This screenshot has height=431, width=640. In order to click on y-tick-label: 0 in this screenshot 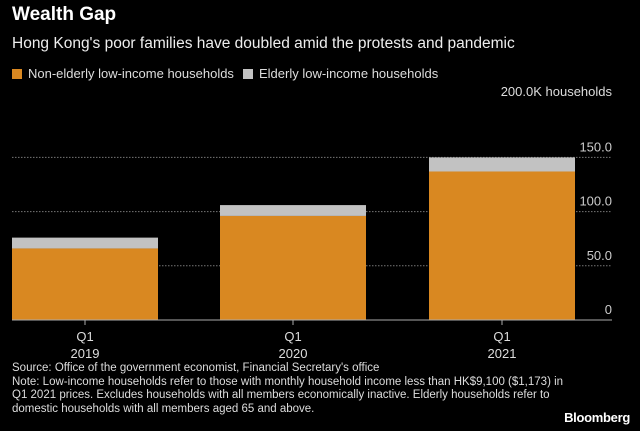, I will do `click(608, 309)`.